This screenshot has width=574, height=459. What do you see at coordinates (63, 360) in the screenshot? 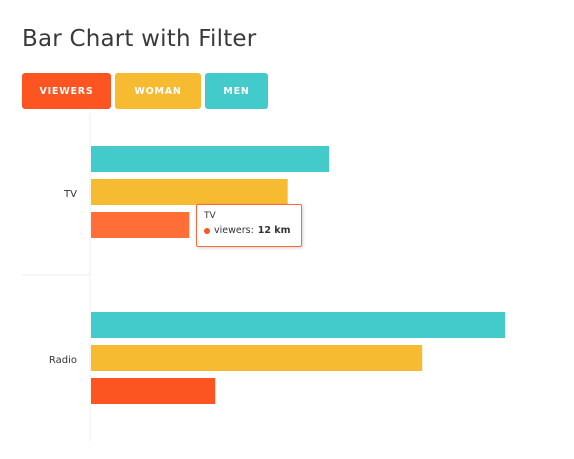
I see `category-label-radio: Radio` at bounding box center [63, 360].